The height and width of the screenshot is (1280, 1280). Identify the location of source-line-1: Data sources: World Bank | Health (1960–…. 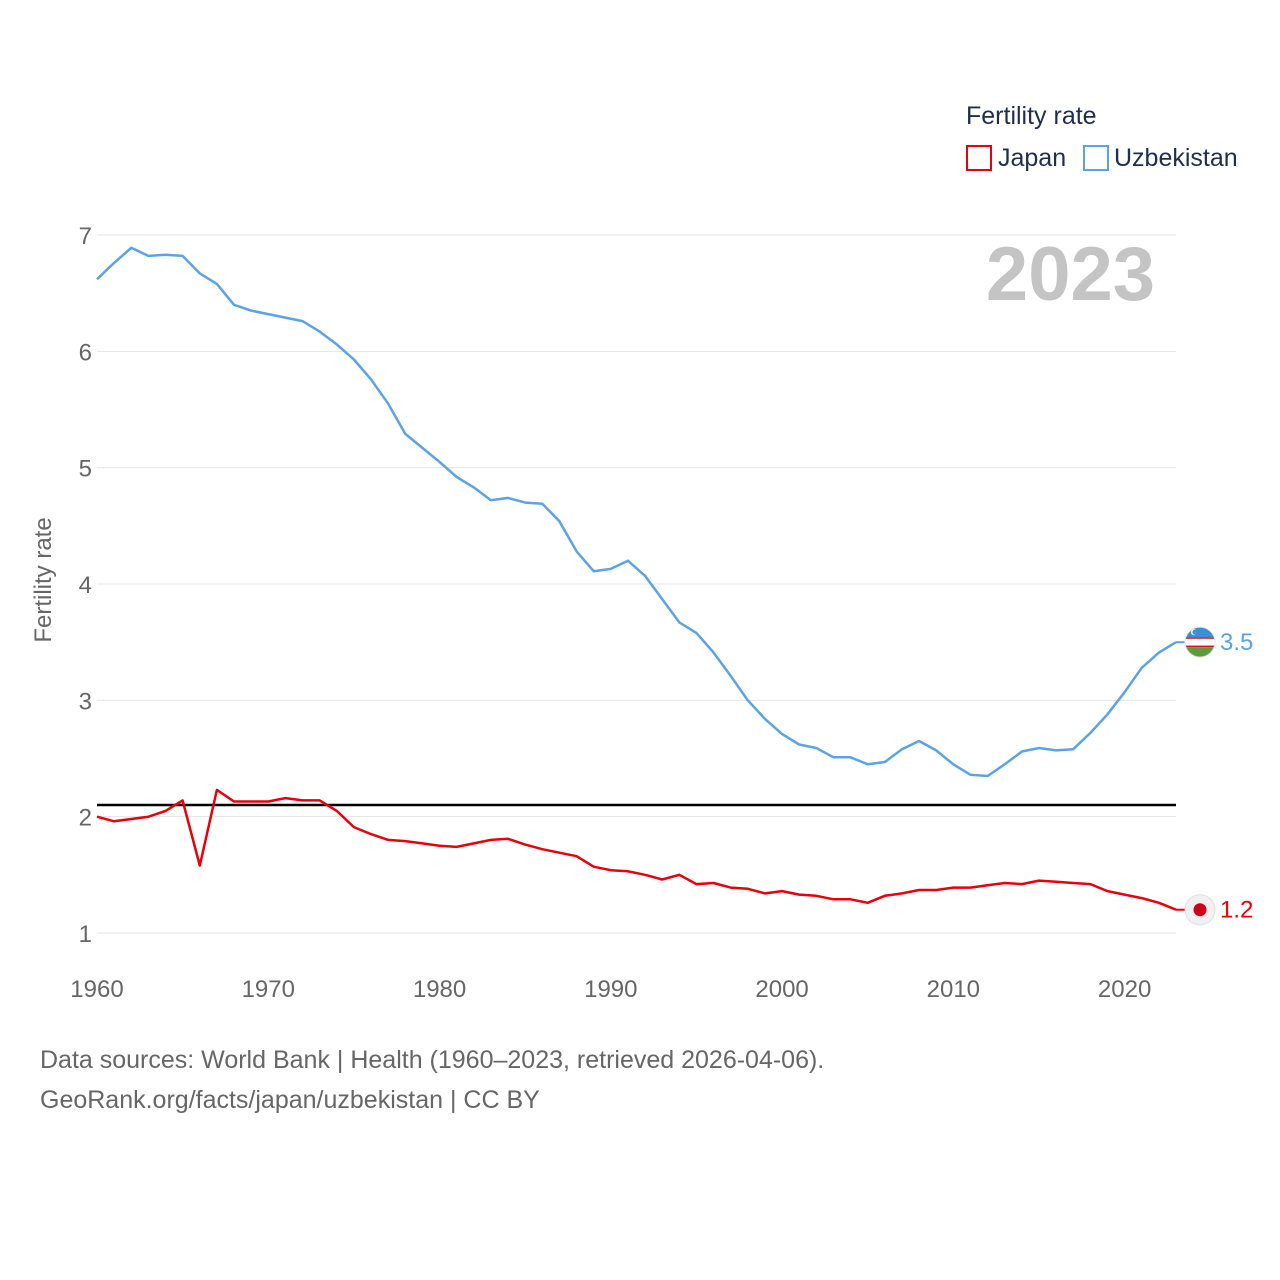
(432, 1060).